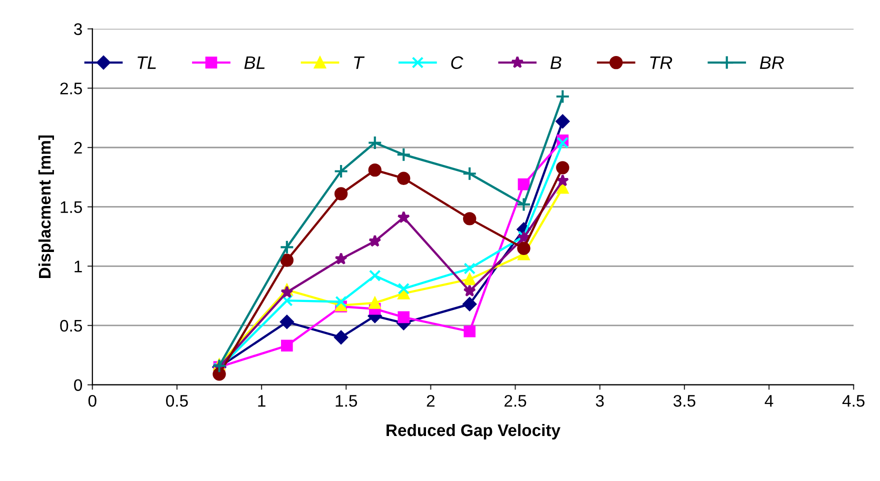 This screenshot has height=481, width=880. I want to click on x-tick-label: 2.5, so click(515, 400).